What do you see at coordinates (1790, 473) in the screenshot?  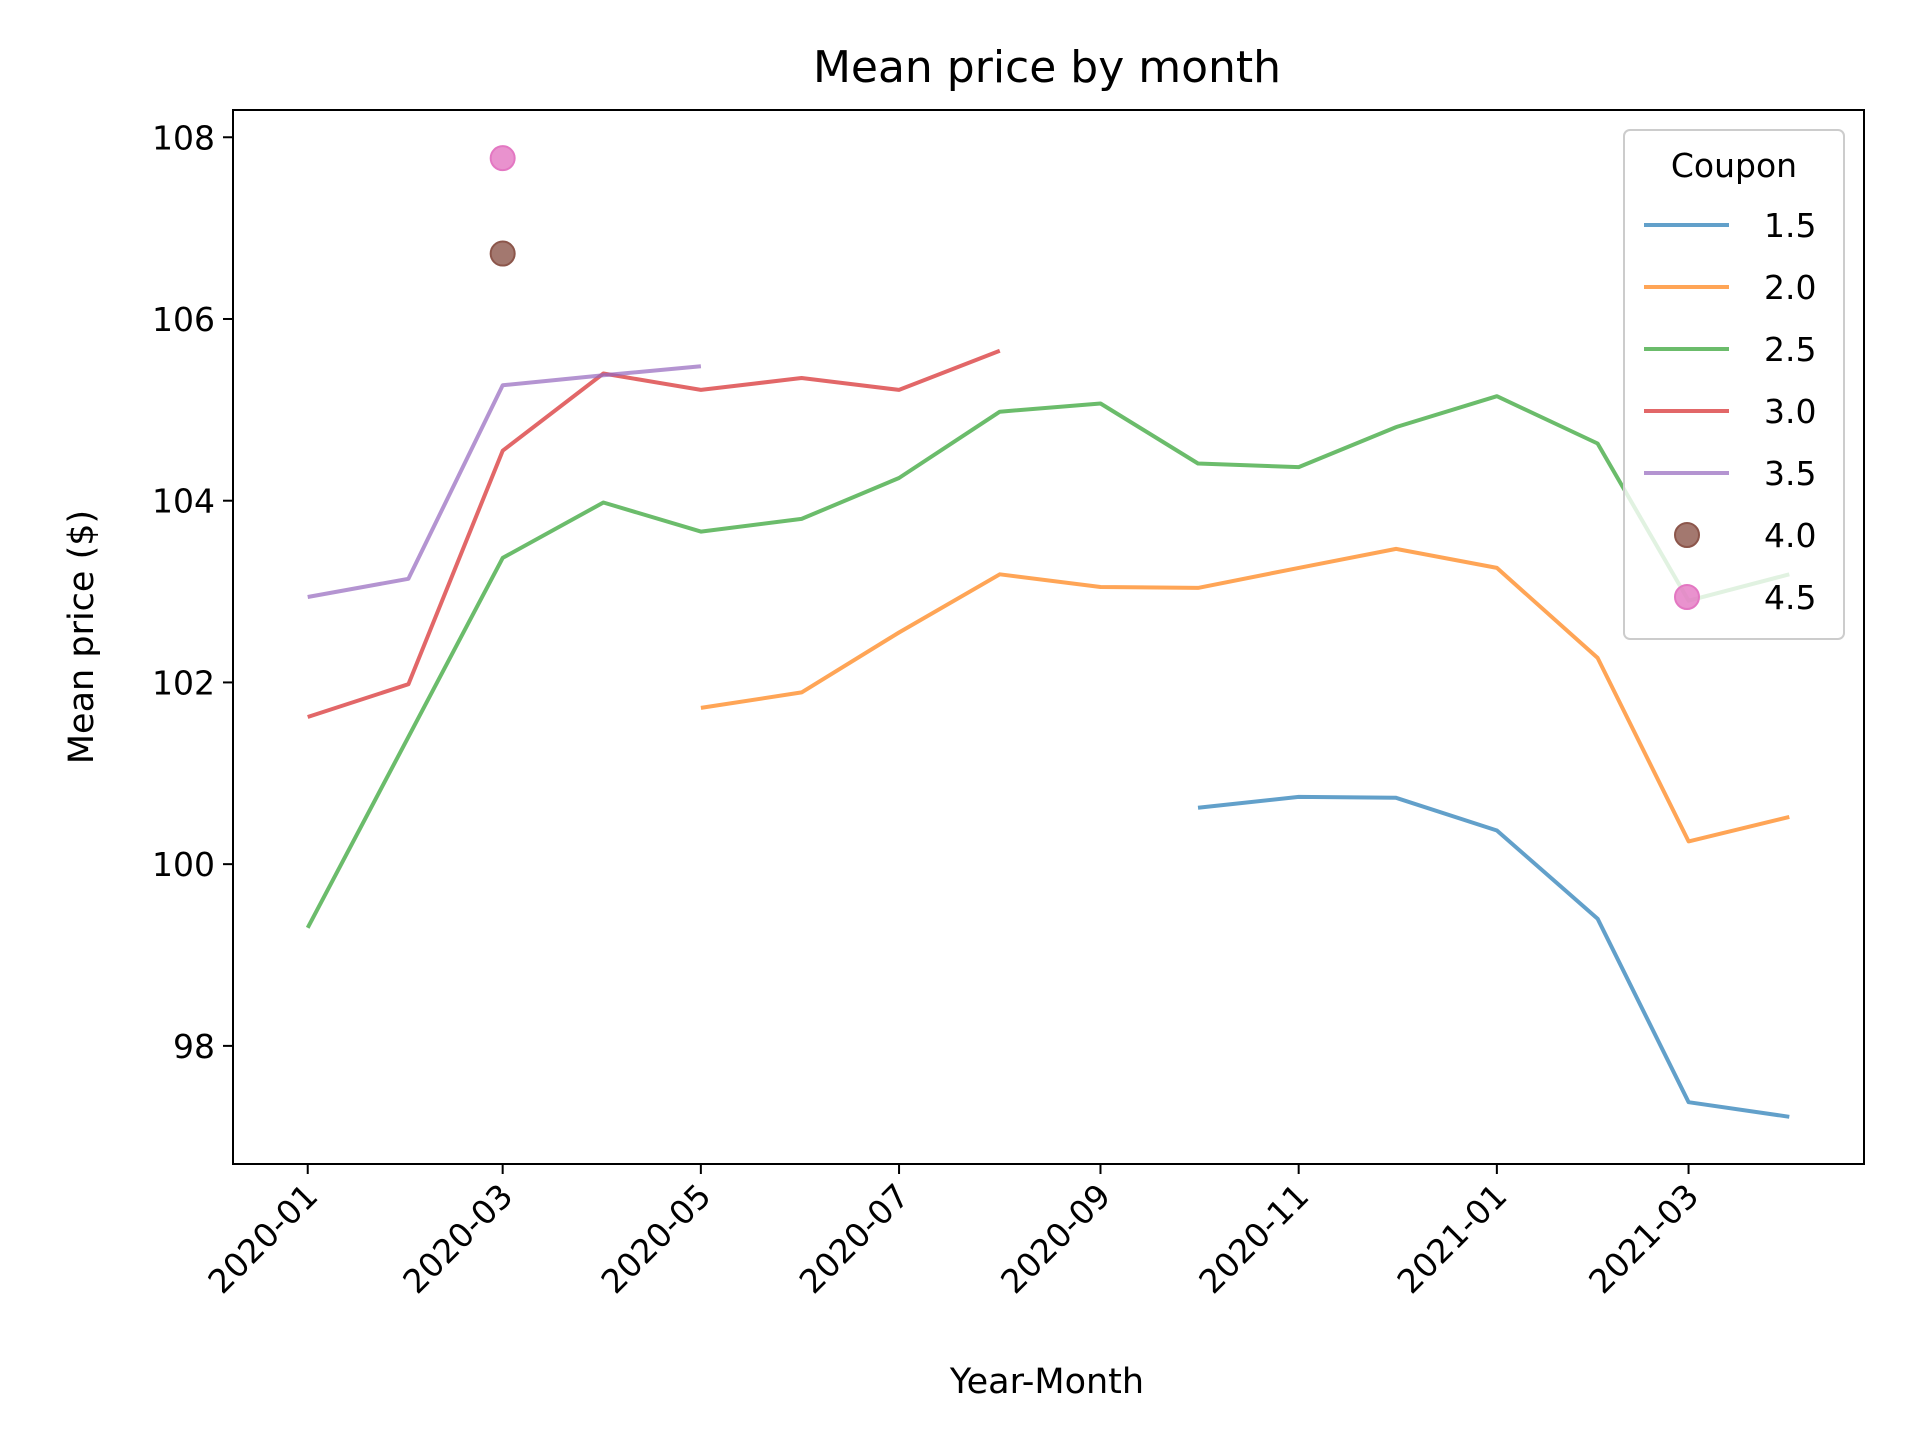 I see `legend-label: 3.5` at bounding box center [1790, 473].